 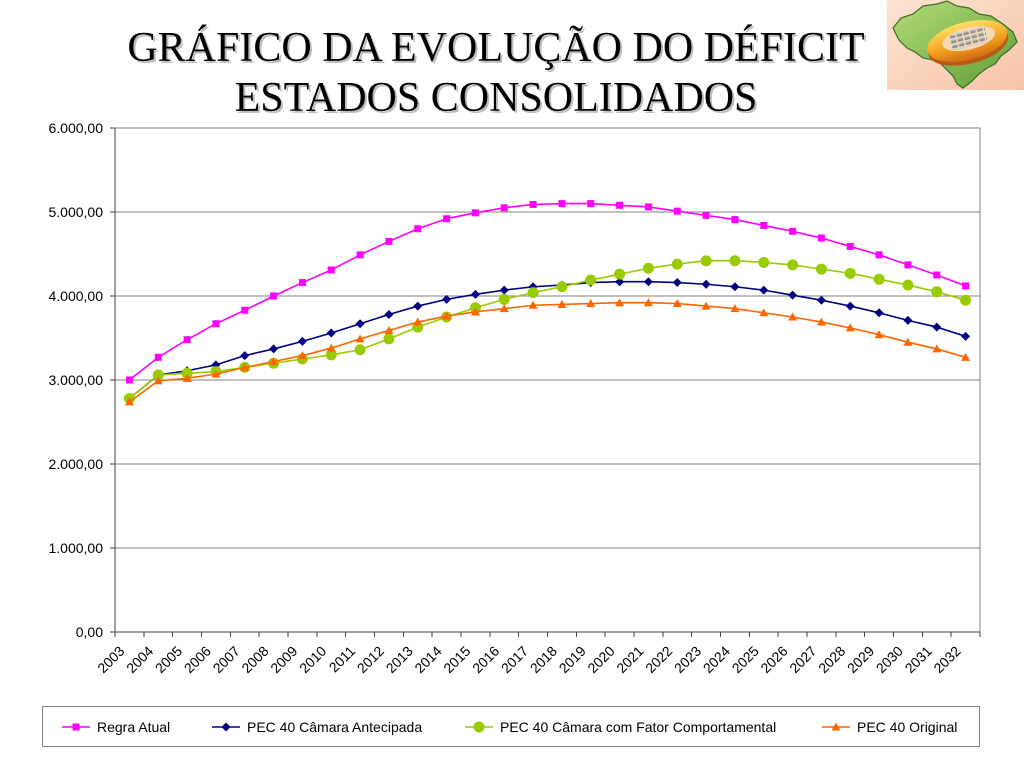 I want to click on x-tick-label-2023: 2023, so click(x=687, y=659).